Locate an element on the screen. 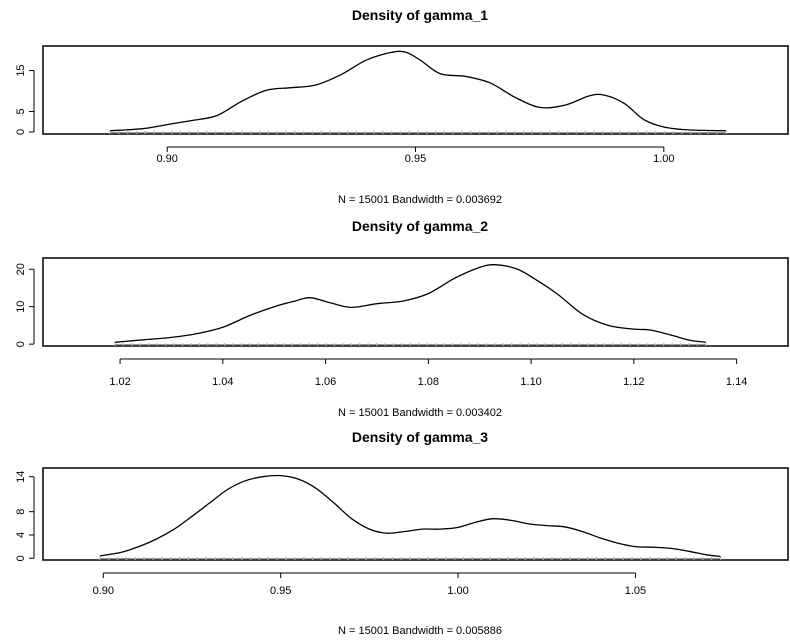  y-tick-label: 4 is located at coordinates (21, 535).